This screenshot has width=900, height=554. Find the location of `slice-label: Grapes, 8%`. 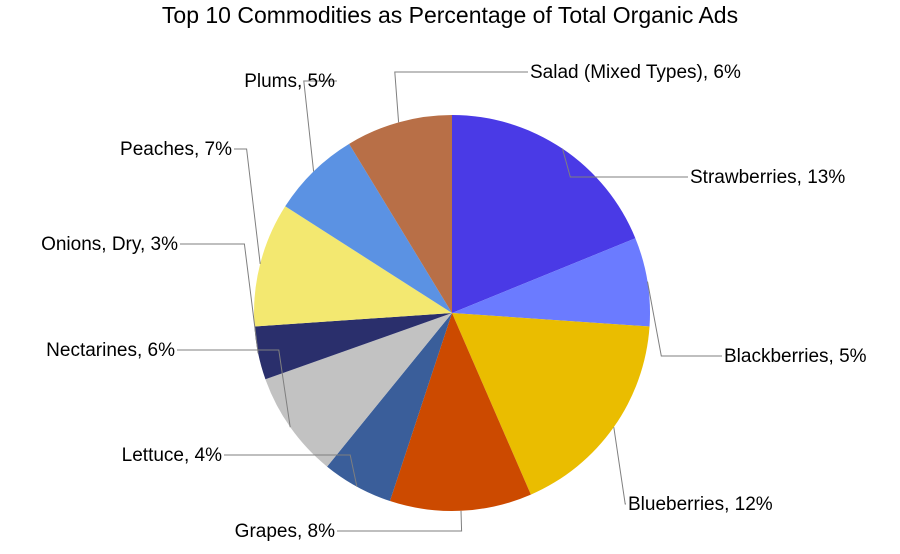

slice-label: Grapes, 8% is located at coordinates (285, 531).